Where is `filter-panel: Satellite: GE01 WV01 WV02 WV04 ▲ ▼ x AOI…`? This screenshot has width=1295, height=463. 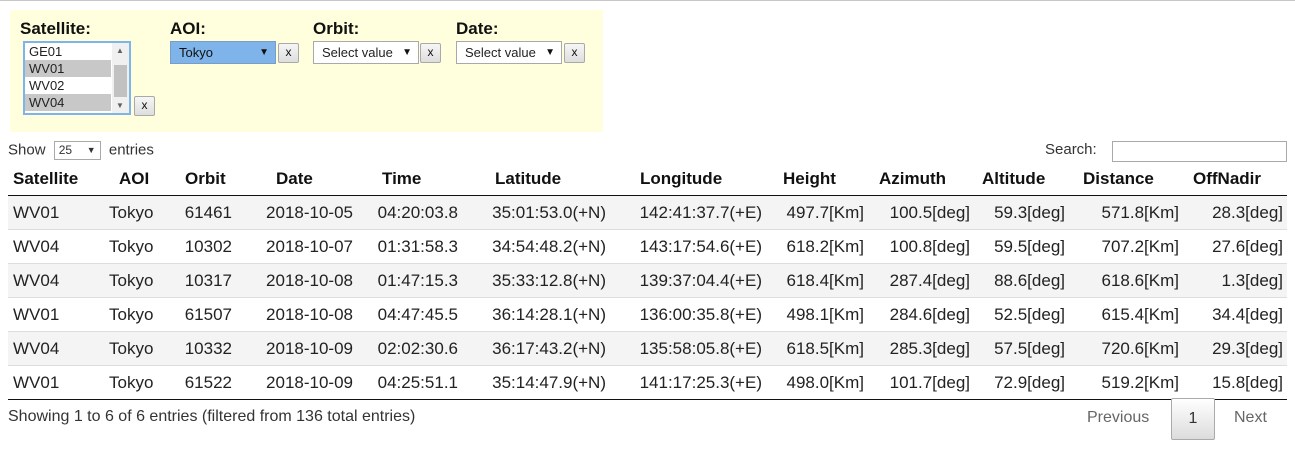
filter-panel: Satellite: GE01 WV01 WV02 WV04 ▲ ▼ x AOI… is located at coordinates (306, 71).